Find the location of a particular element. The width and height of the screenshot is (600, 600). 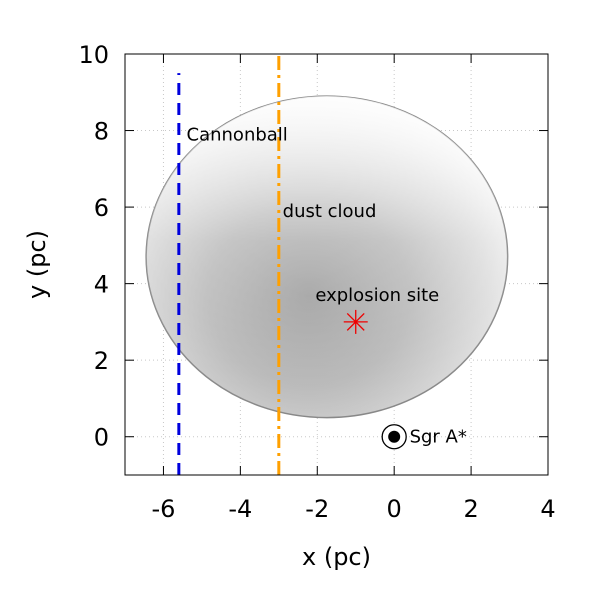

y-tick-label: 10 is located at coordinates (93, 55).